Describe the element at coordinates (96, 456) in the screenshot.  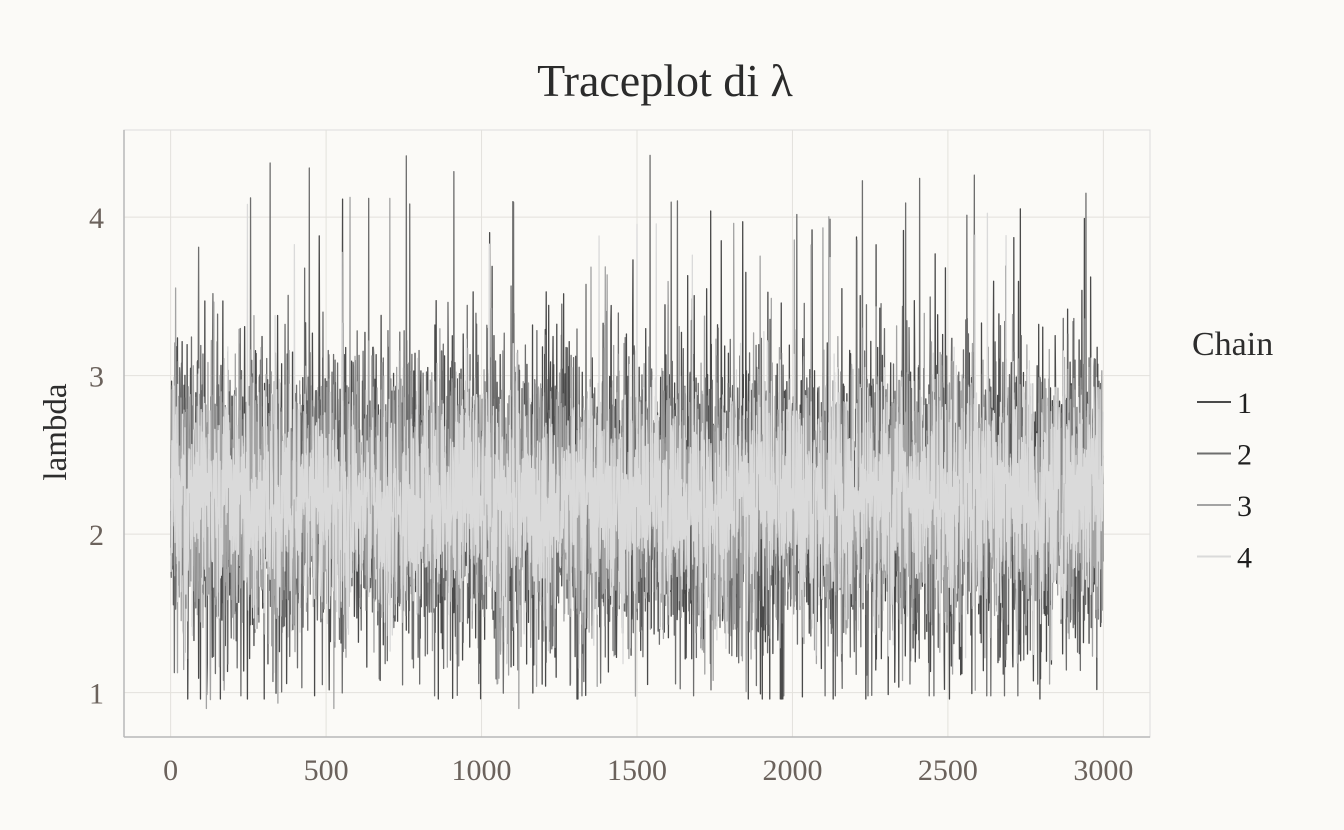
I see `y-tick-labels: 1 2 3 4` at that location.